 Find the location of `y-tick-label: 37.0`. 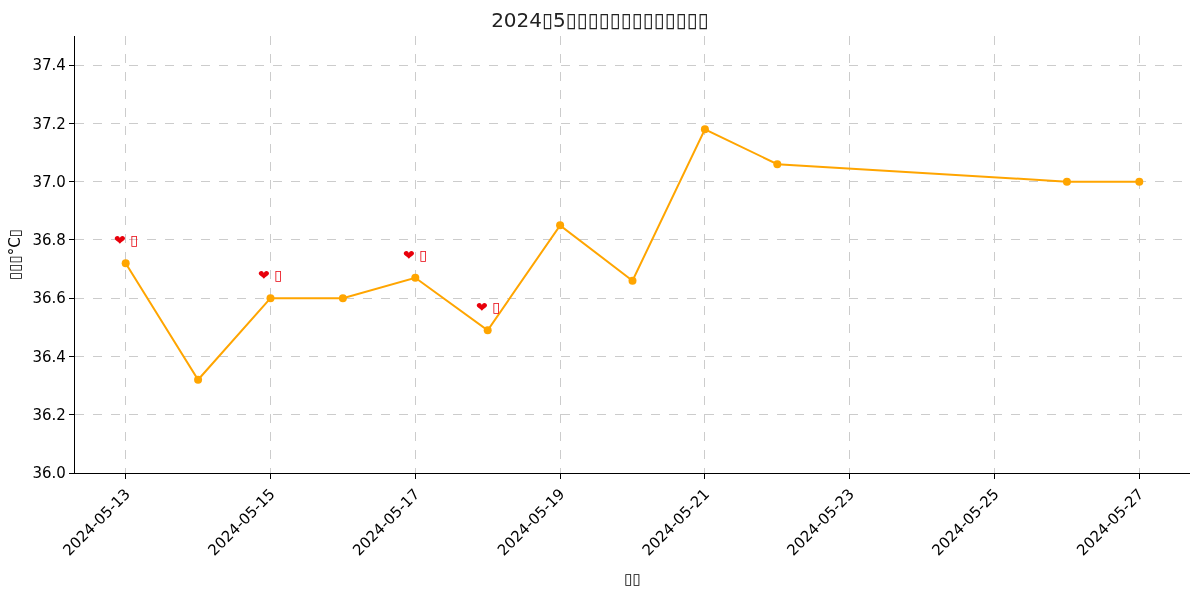

y-tick-label: 37.0 is located at coordinates (49, 181).